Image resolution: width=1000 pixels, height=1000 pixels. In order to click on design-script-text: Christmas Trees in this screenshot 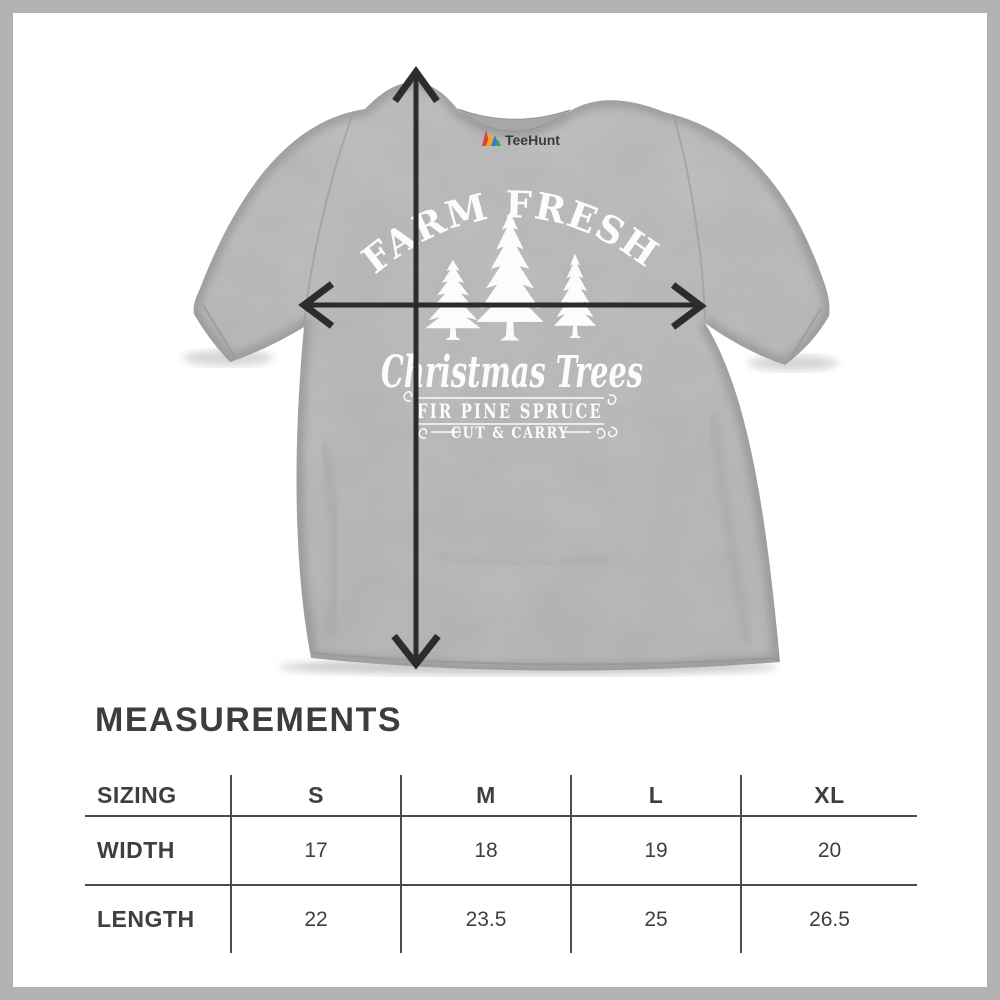, I will do `click(512, 372)`.